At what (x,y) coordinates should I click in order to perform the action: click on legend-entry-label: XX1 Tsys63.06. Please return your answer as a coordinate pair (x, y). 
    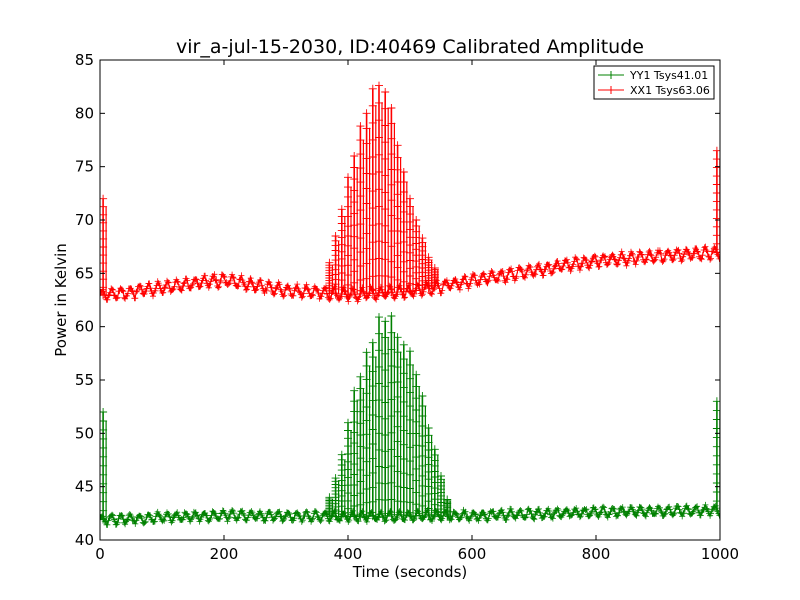
    Looking at the image, I should click on (670, 90).